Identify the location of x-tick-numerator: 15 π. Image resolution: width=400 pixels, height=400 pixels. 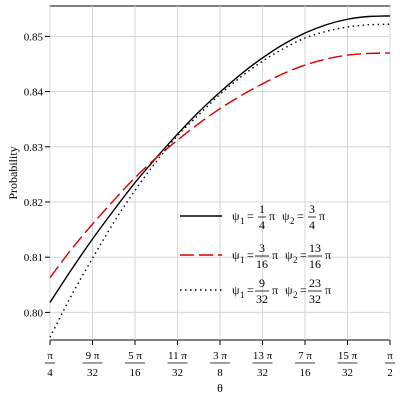
(348, 356).